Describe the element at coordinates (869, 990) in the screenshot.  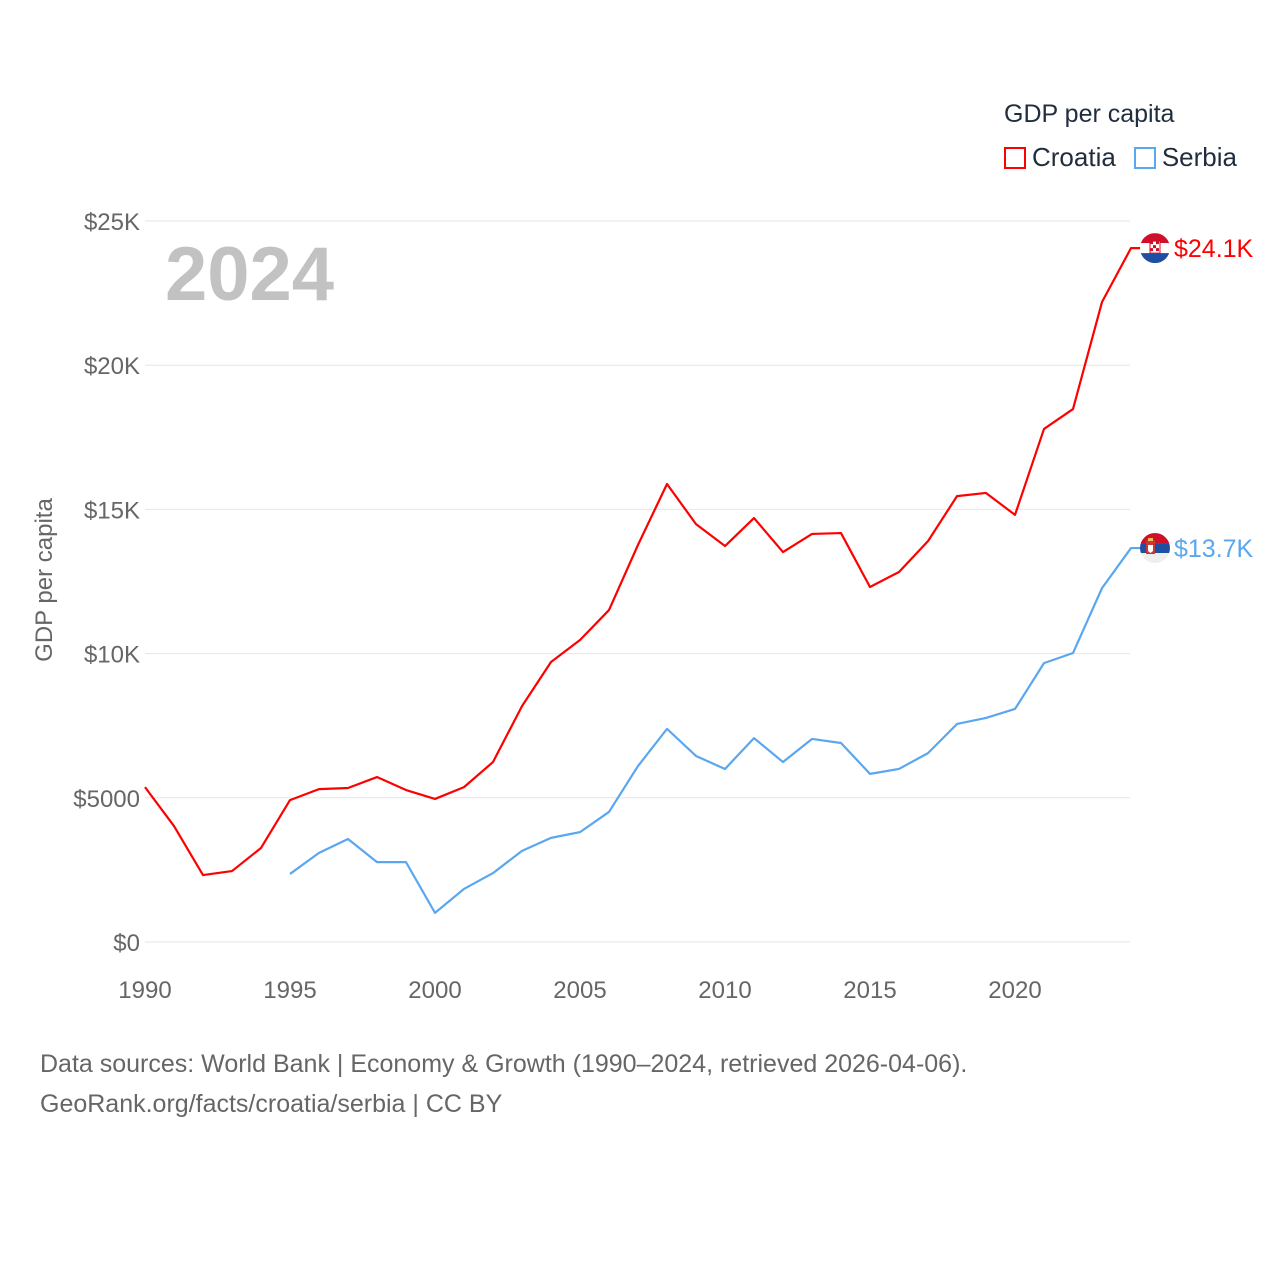
I see `x-tick-label: 2015` at that location.